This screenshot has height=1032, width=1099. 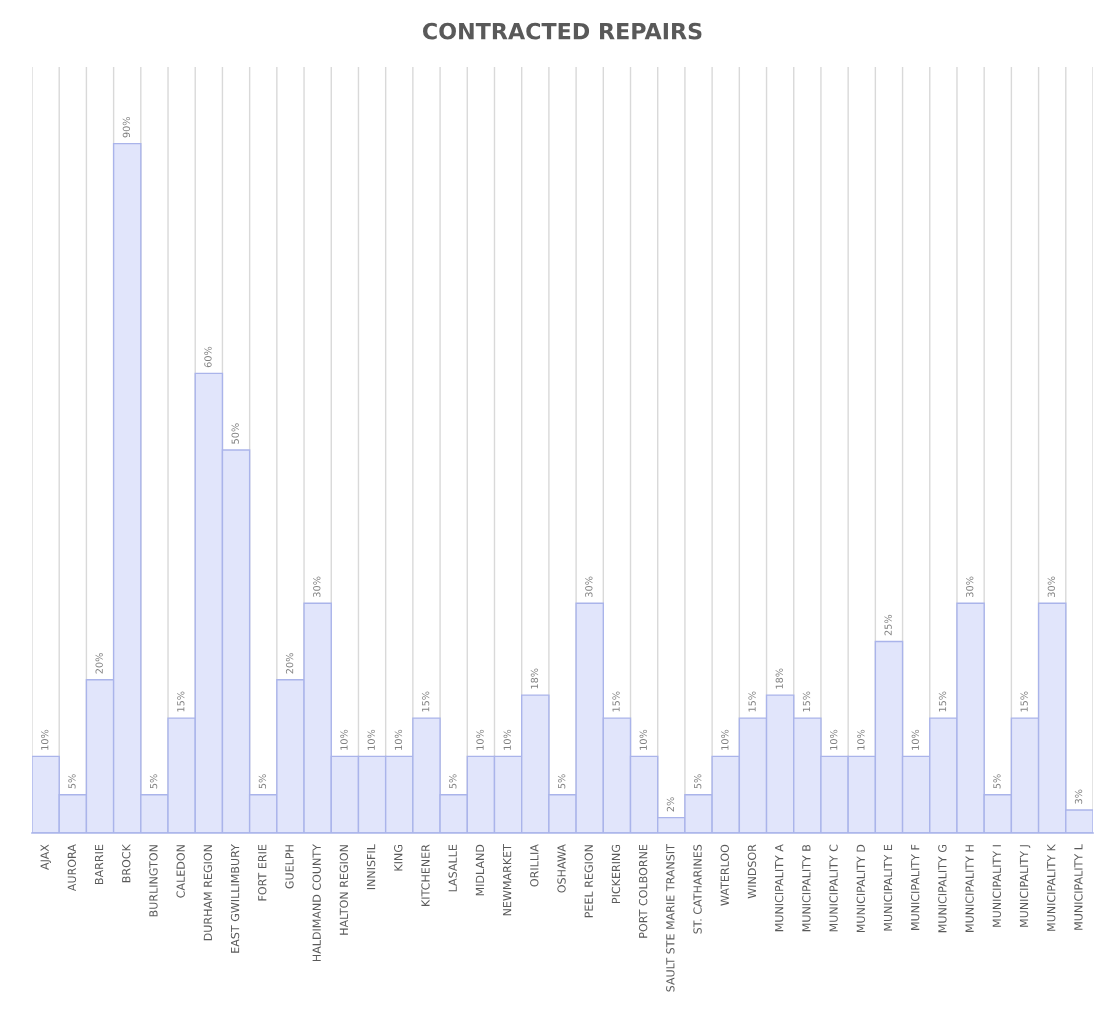 I want to click on data-label: 3%, so click(x=1078, y=796).